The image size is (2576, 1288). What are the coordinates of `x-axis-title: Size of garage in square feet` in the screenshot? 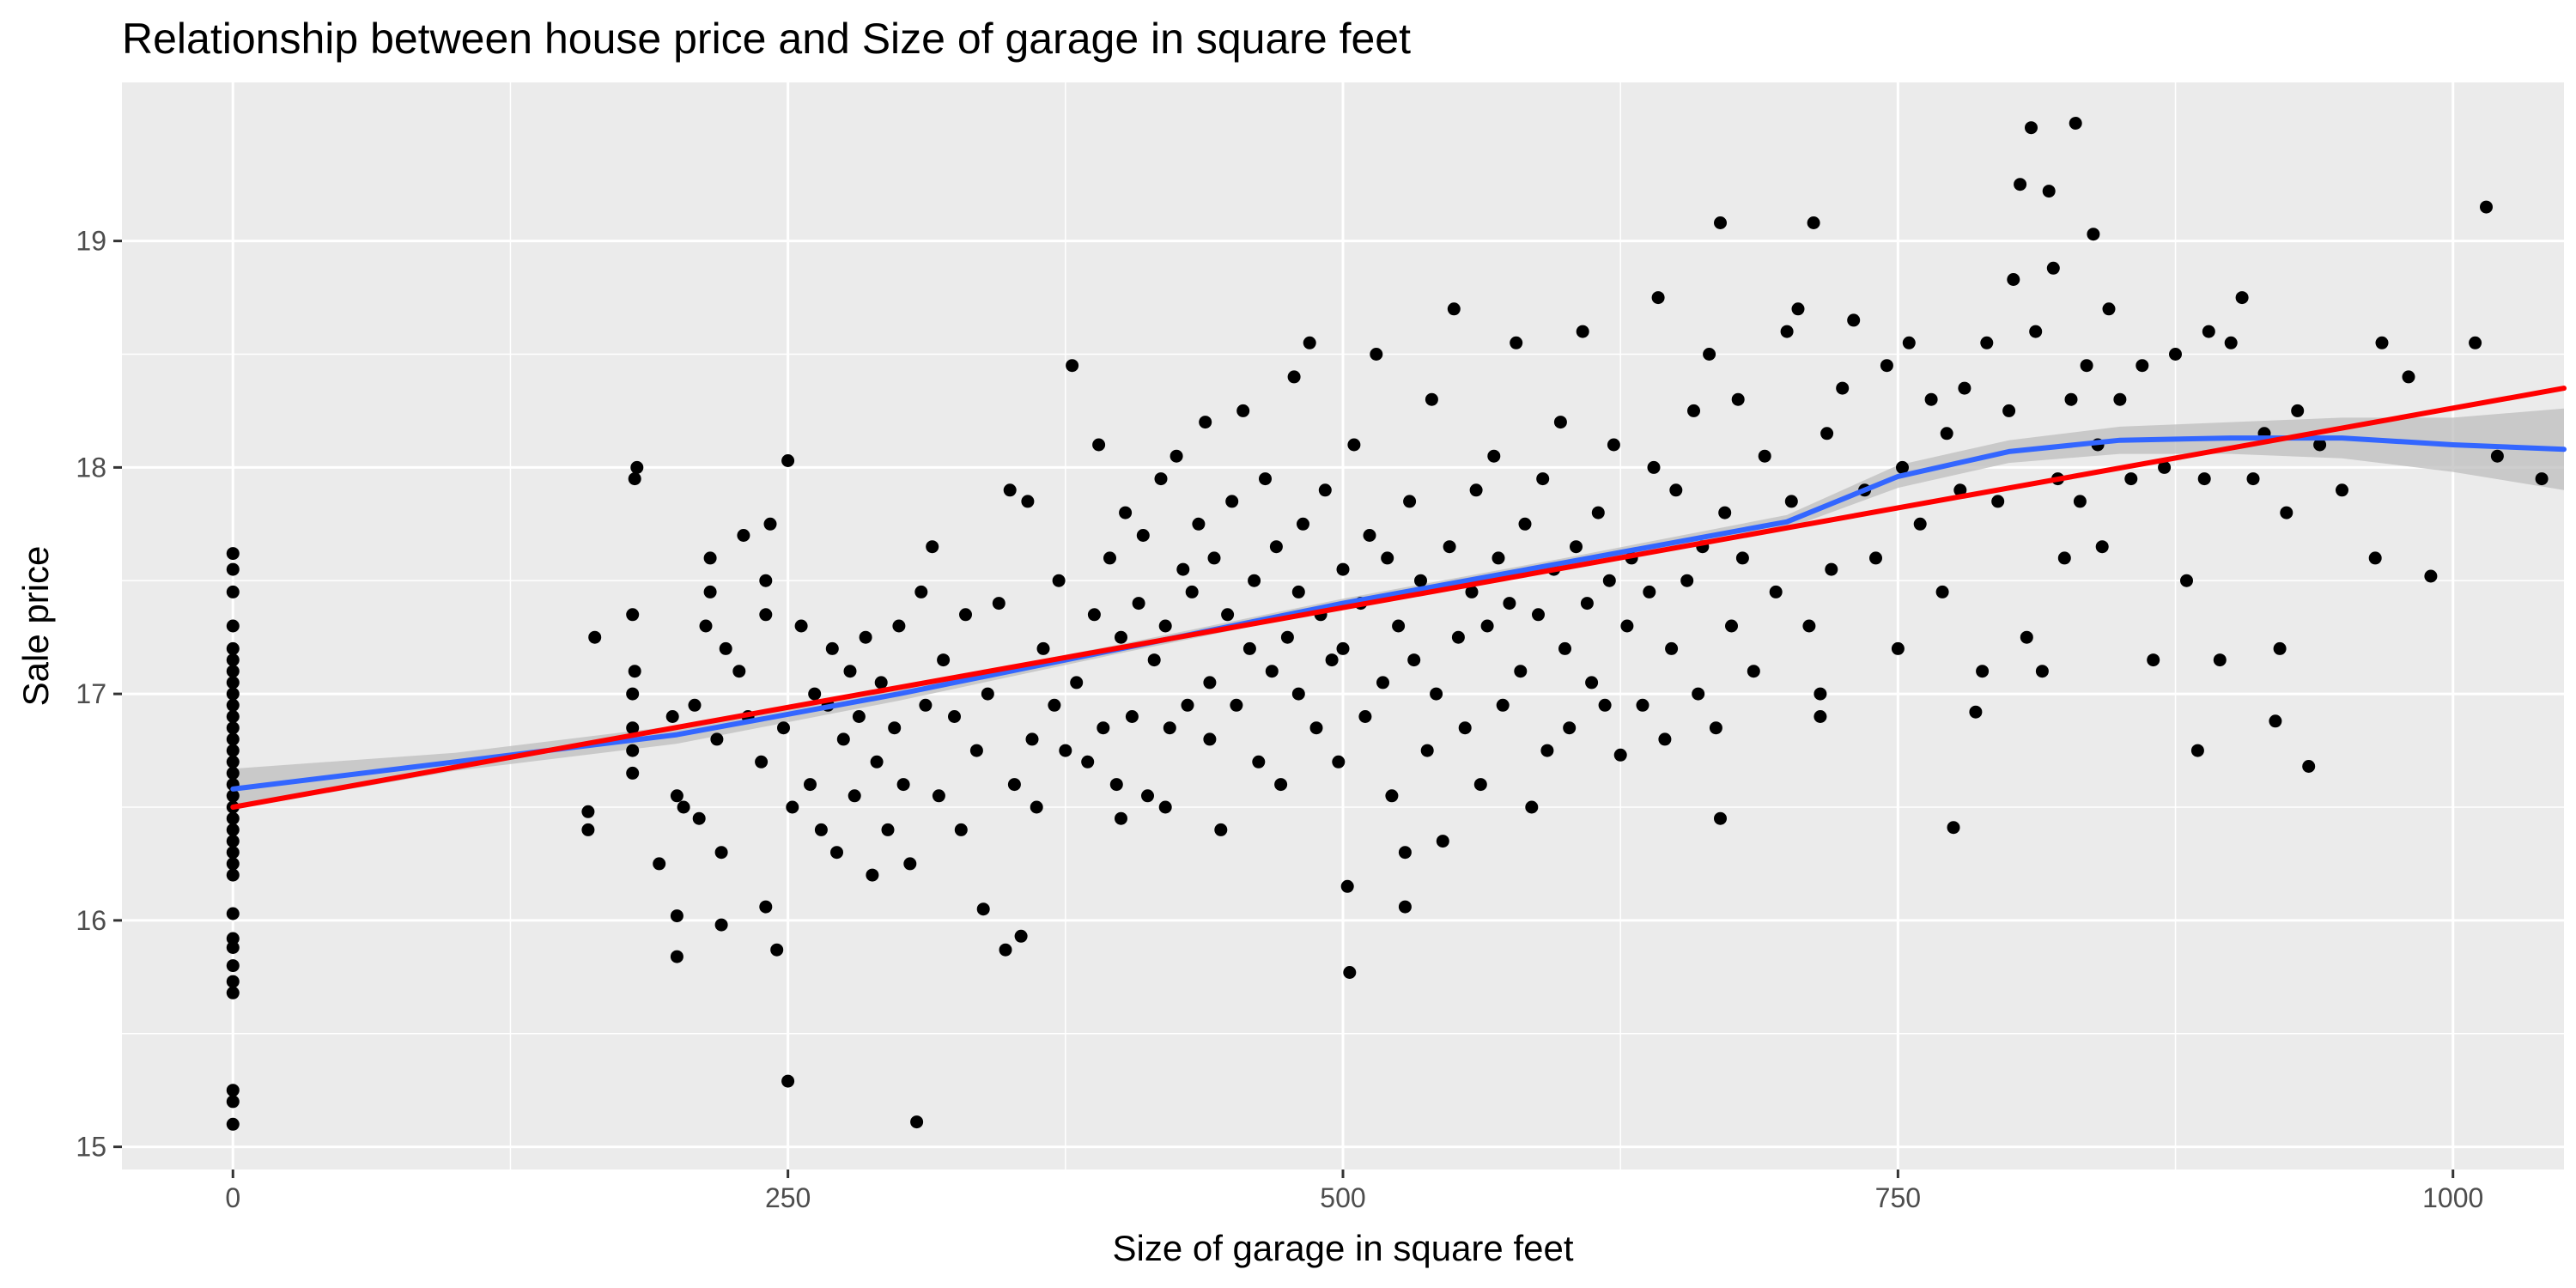 It's located at (1342, 1248).